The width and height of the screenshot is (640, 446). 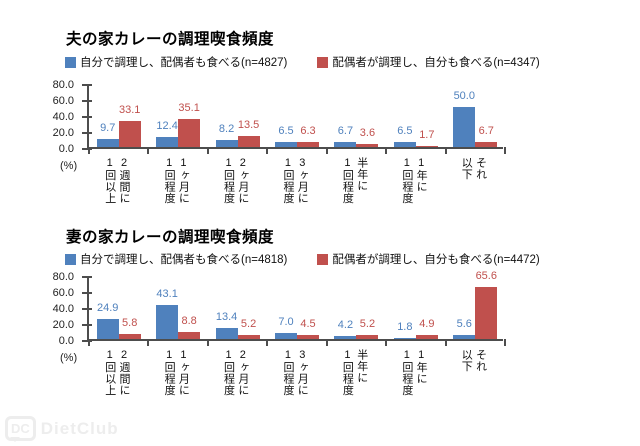 What do you see at coordinates (464, 323) in the screenshot?
I see `data-label: 5.6` at bounding box center [464, 323].